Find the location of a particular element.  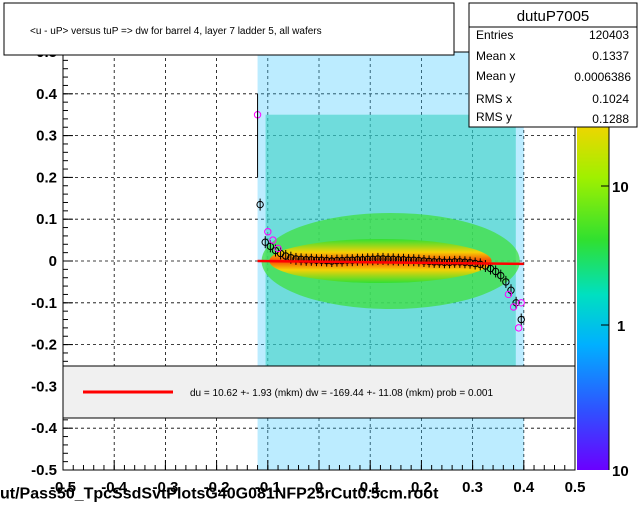

y-tick-label: -0.5 is located at coordinates (44, 470).